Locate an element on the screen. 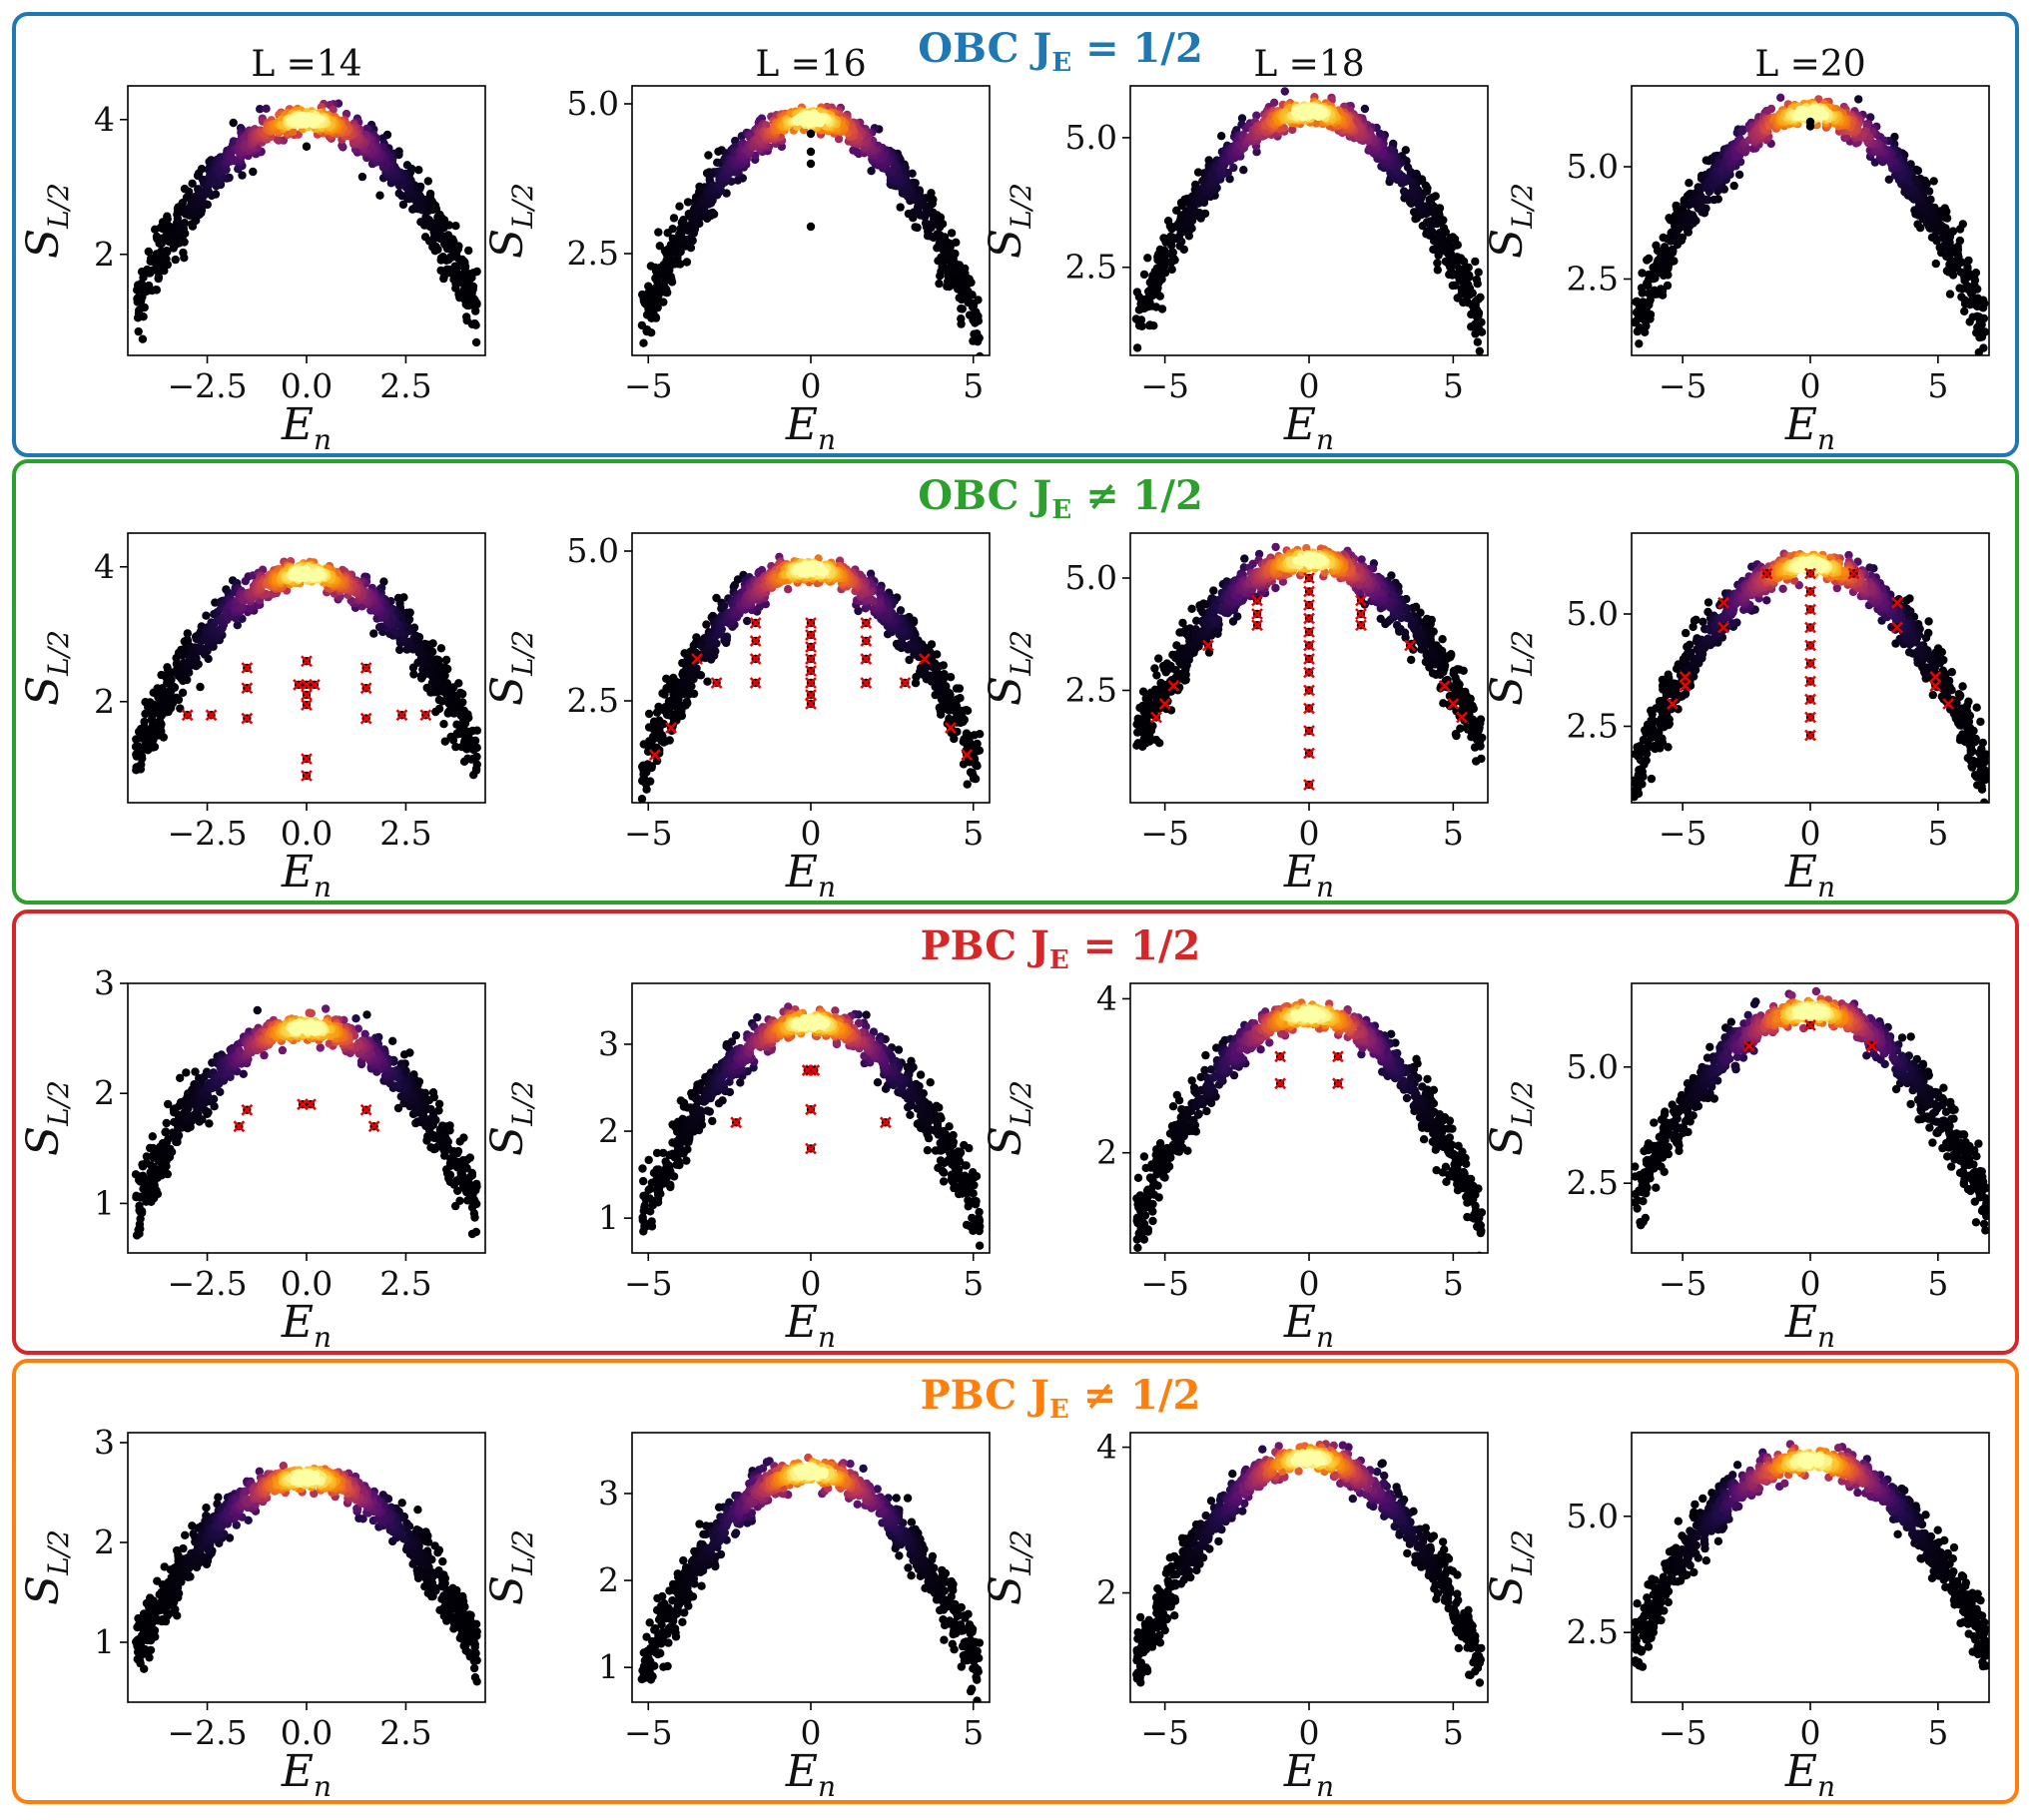 The height and width of the screenshot is (1820, 2033). row-title: PBC JE ≠ 1/2 is located at coordinates (1061, 1398).